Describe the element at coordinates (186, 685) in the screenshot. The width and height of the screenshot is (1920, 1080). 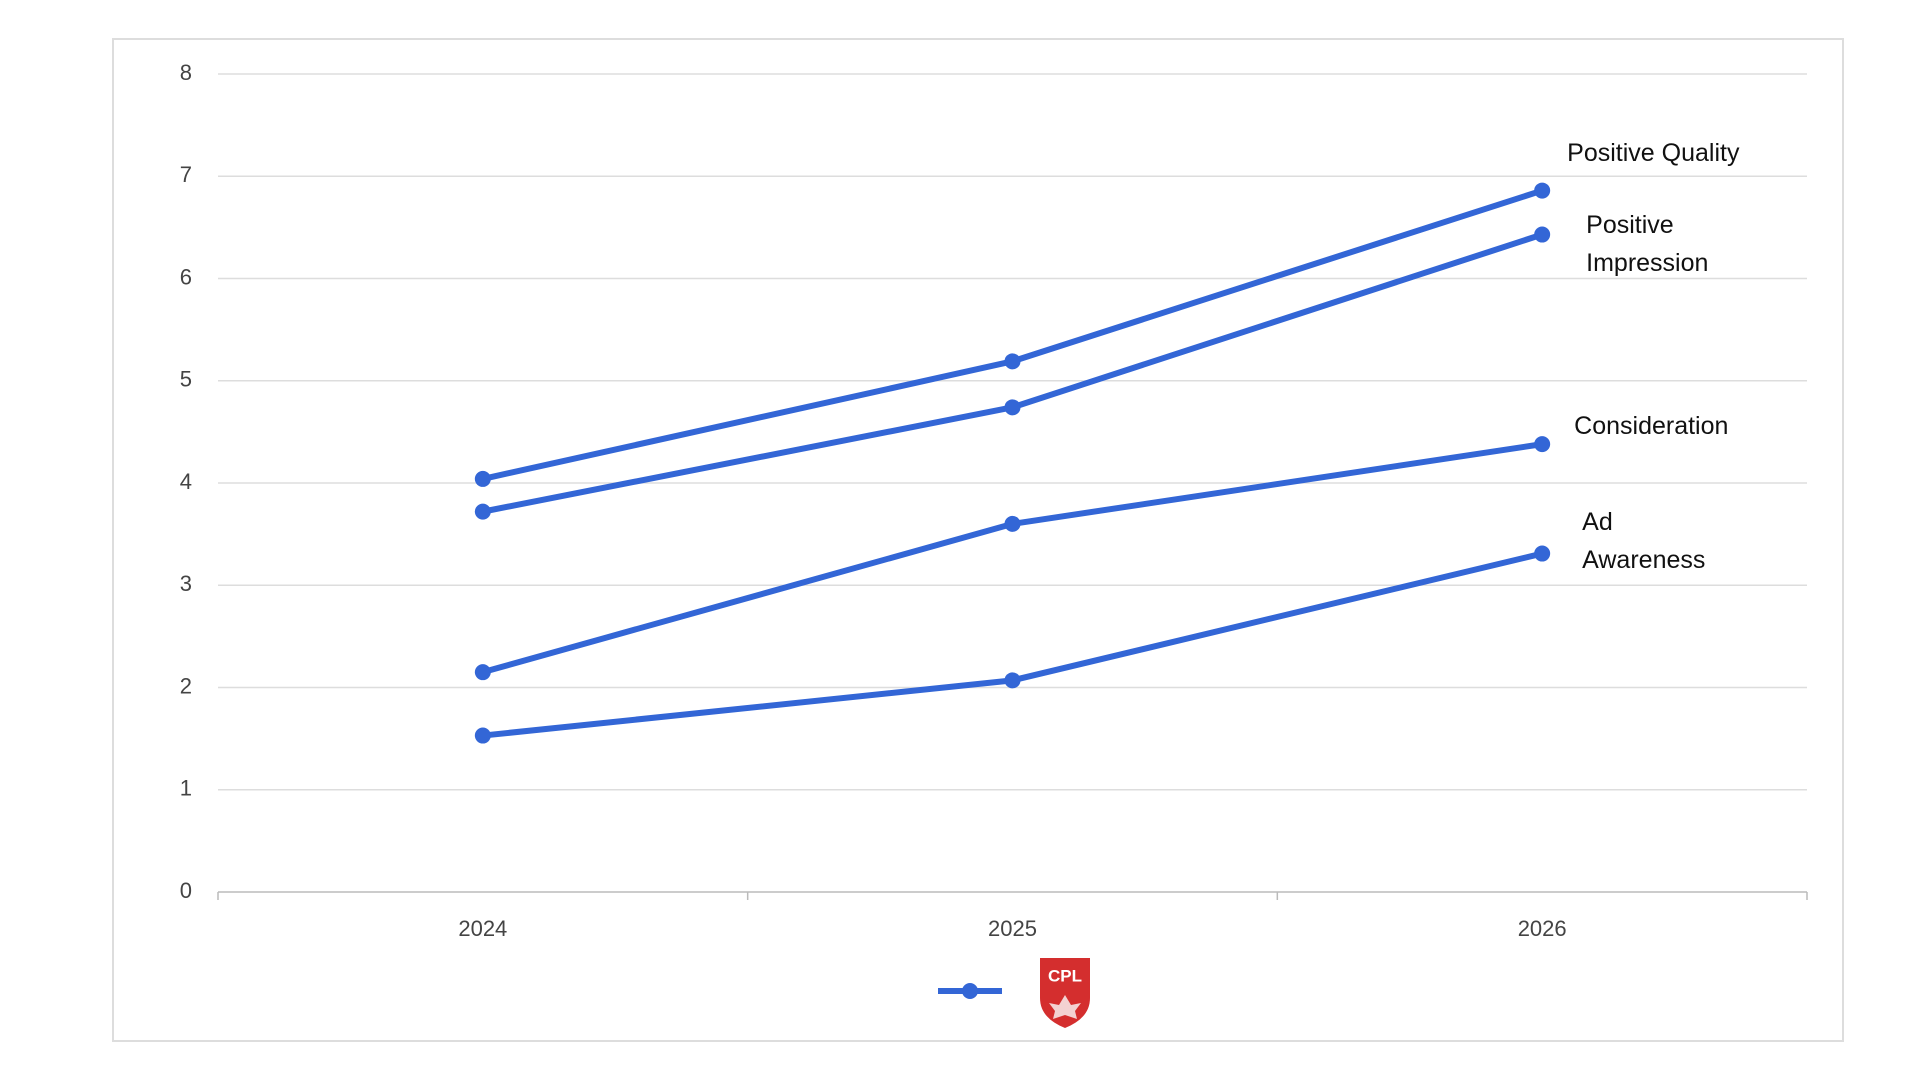
I see `y-tick-label: 2` at that location.